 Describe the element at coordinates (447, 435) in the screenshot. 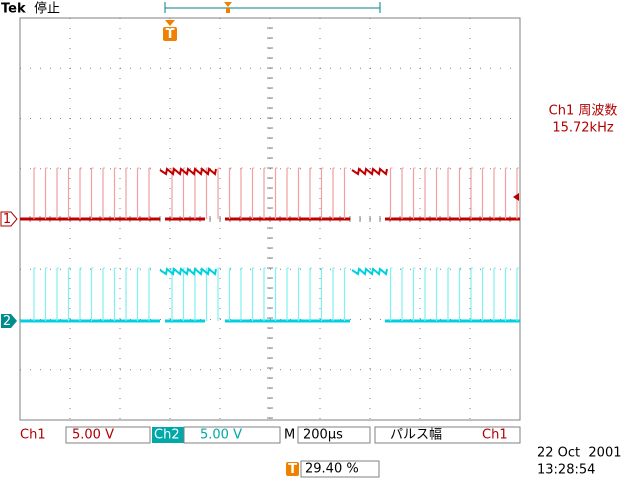

I see `trigger-box` at that location.